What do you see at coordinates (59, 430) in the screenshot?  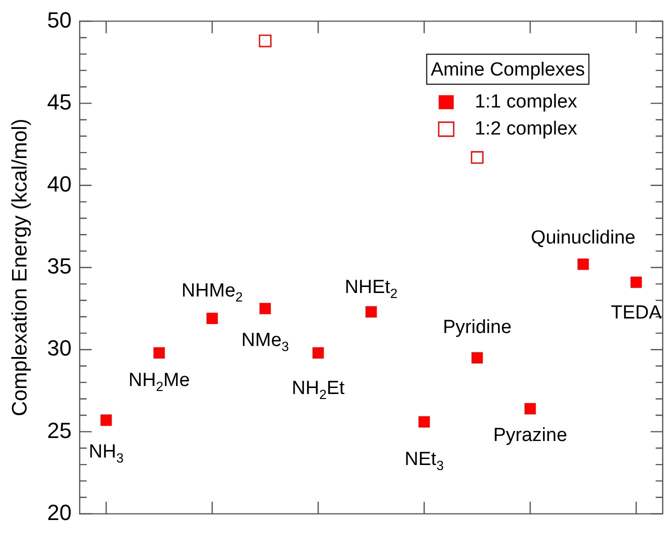 I see `y-tick-label: 25` at bounding box center [59, 430].